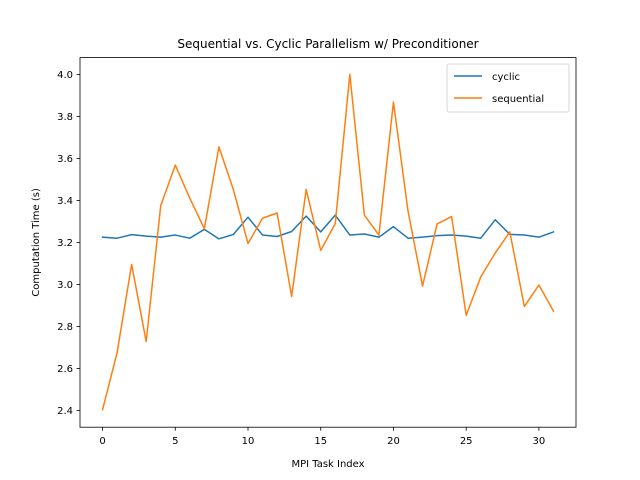  I want to click on y-tick-label: 3.0, so click(65, 285).